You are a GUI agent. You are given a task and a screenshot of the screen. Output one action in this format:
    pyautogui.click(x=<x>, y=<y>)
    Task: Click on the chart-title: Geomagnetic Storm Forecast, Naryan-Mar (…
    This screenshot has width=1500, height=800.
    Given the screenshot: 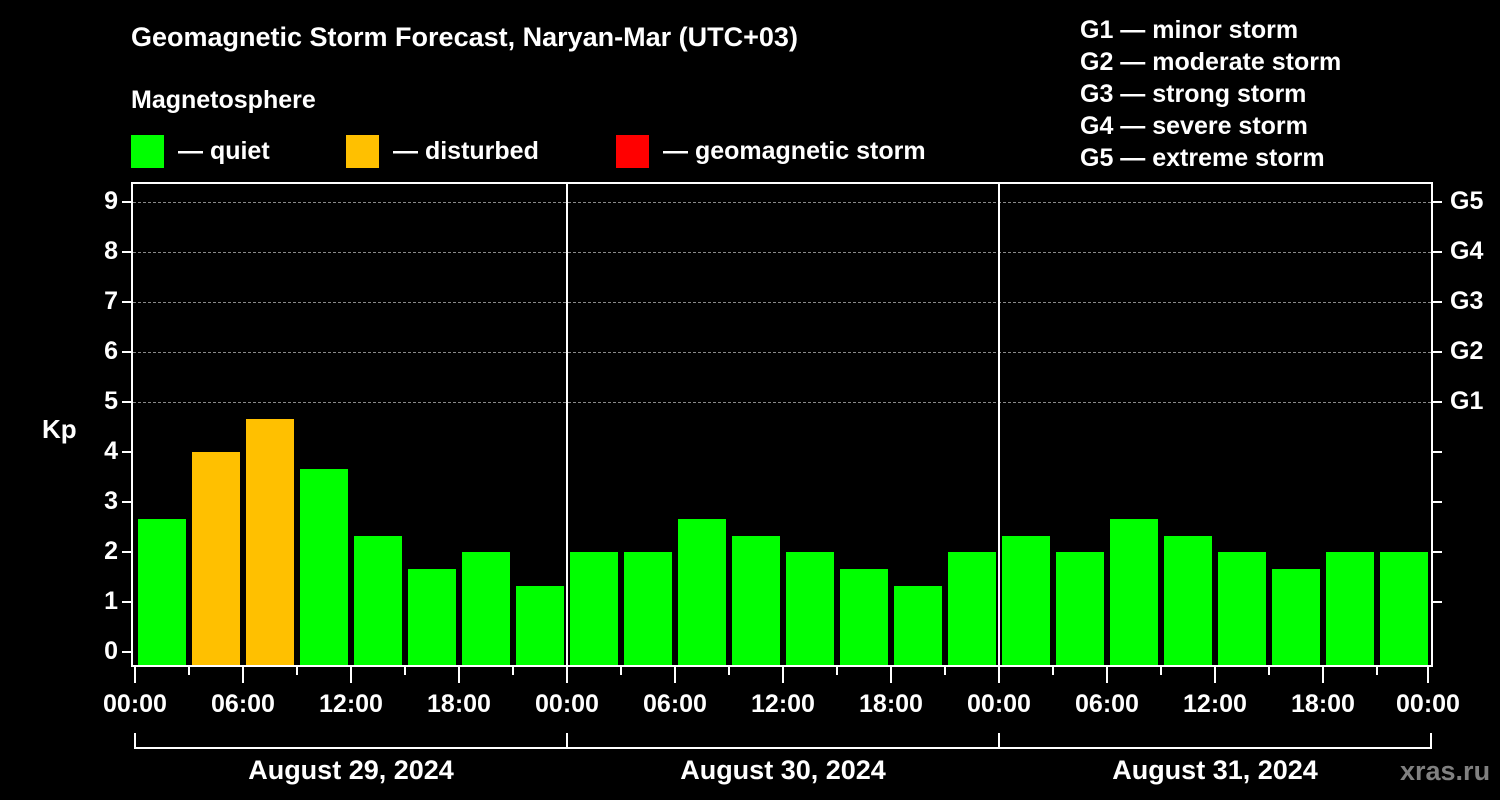 What is the action you would take?
    pyautogui.click(x=464, y=37)
    